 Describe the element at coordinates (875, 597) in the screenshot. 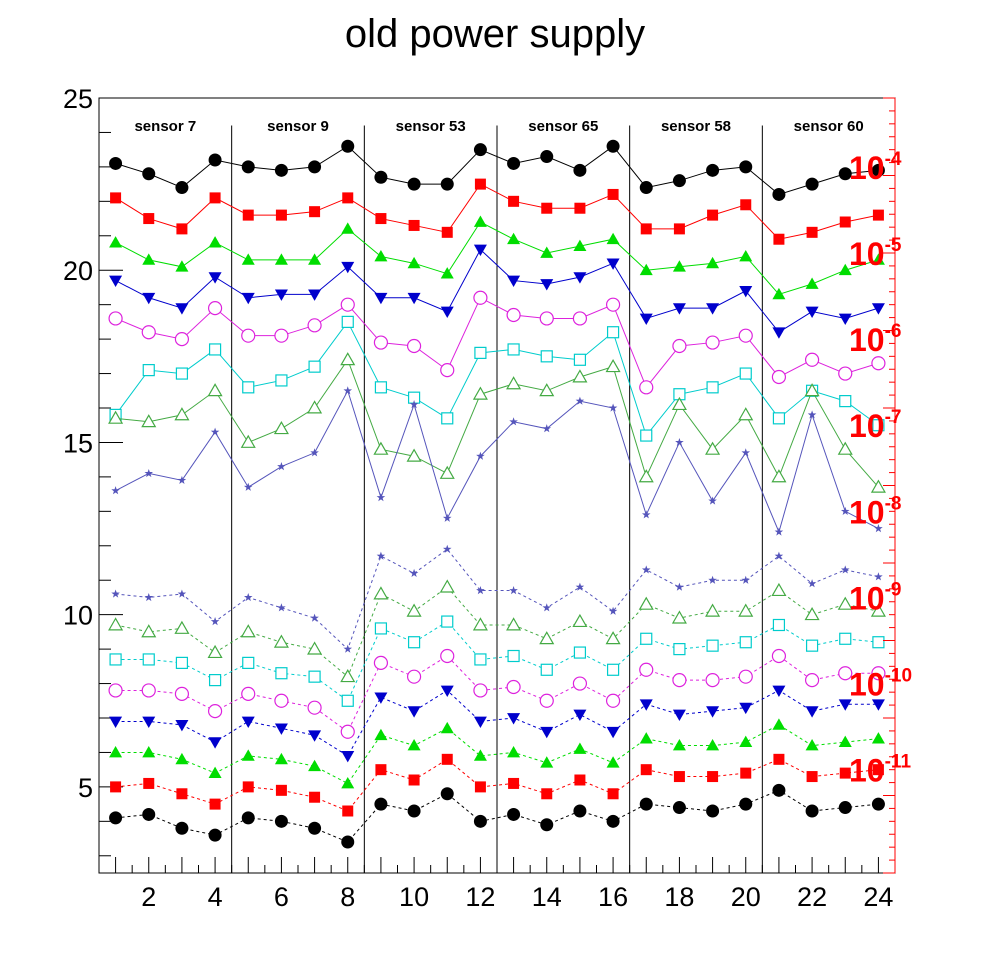

I see `right-axis-label: 10⁻⁹` at that location.